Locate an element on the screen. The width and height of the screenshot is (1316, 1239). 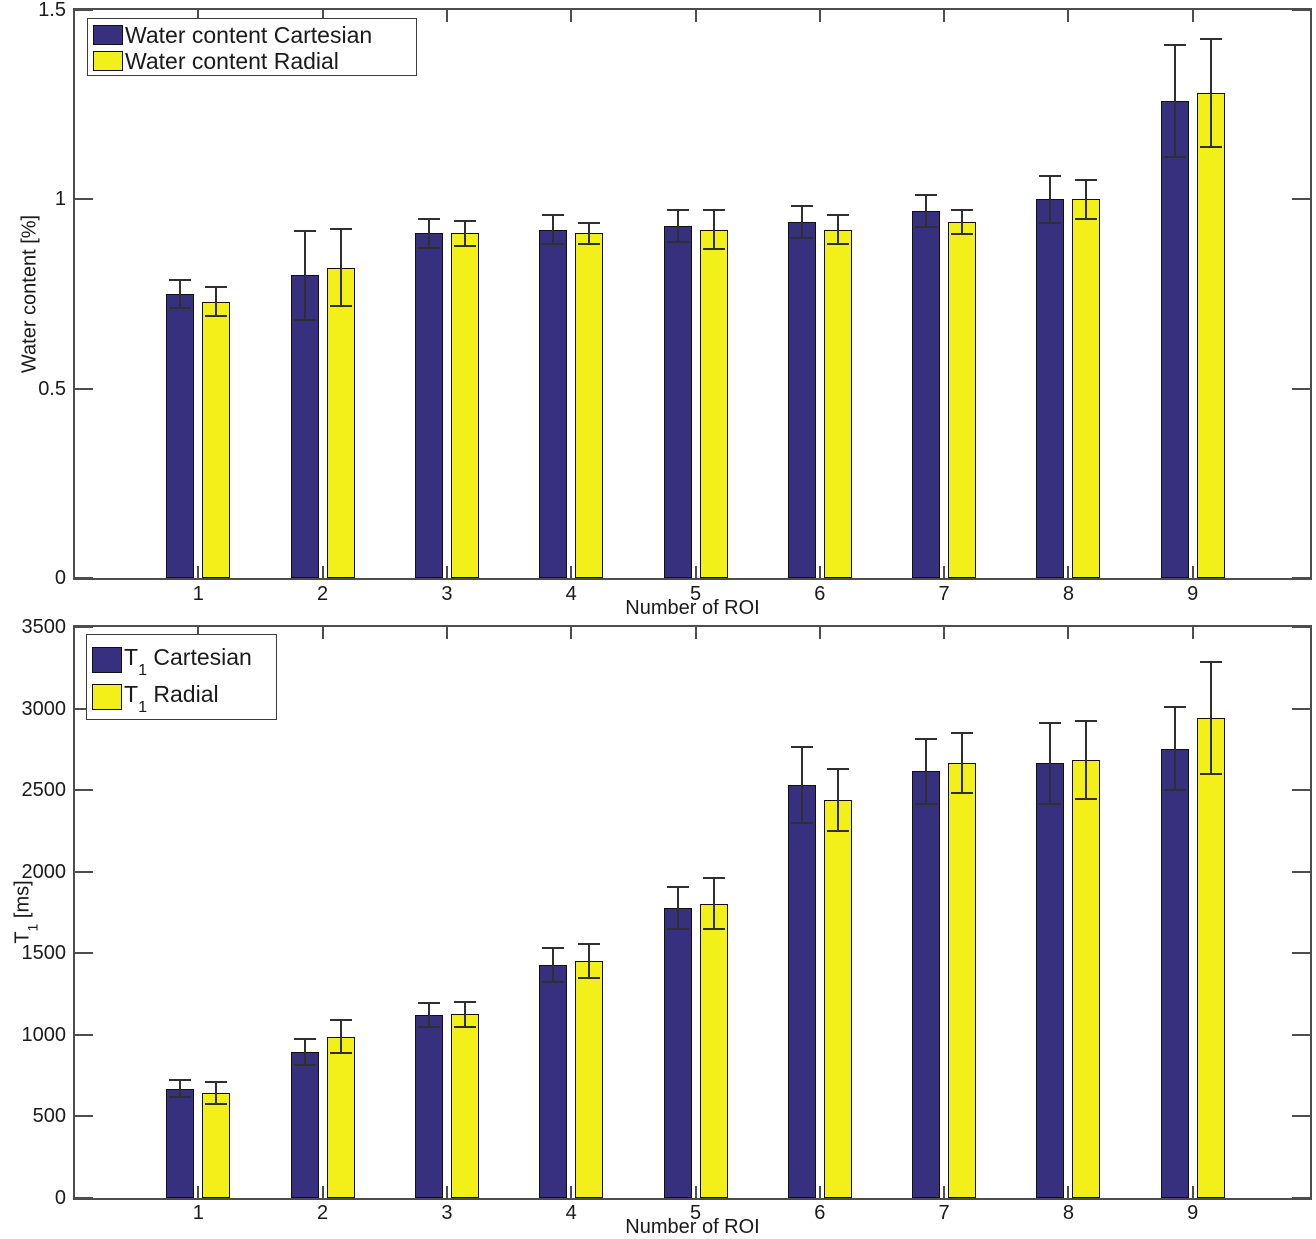
errorbar-cartesian-roi-4-cap-top is located at coordinates (553, 947).